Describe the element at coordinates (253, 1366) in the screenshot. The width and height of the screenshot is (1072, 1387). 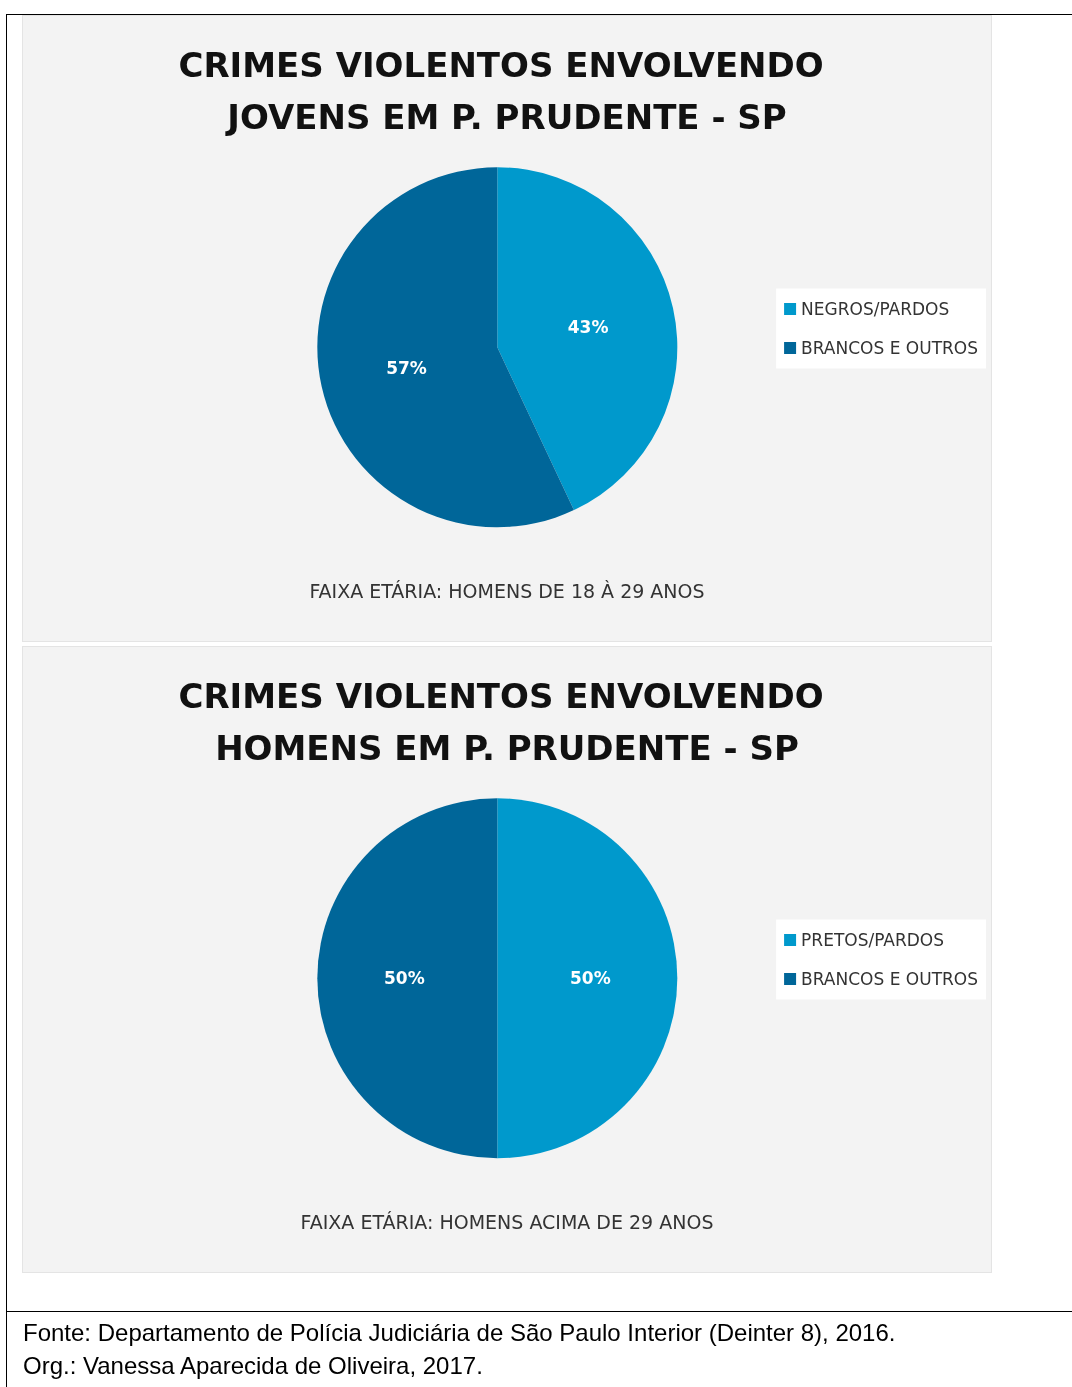
I see `text: Org.: Vanessa Aparecida de Oliveira, 2017.` at that location.